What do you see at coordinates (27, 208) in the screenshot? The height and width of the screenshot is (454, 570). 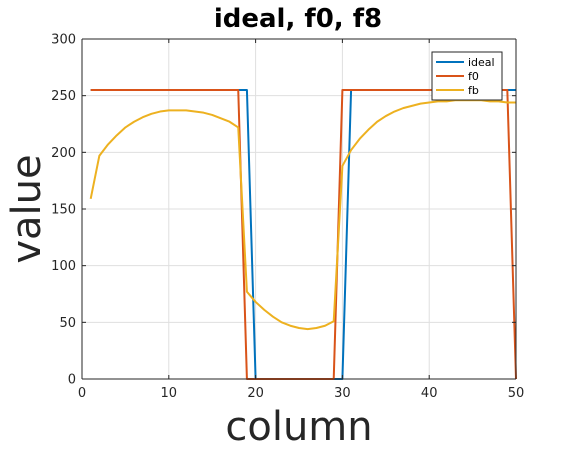 I see `y-axis-label: value` at bounding box center [27, 208].